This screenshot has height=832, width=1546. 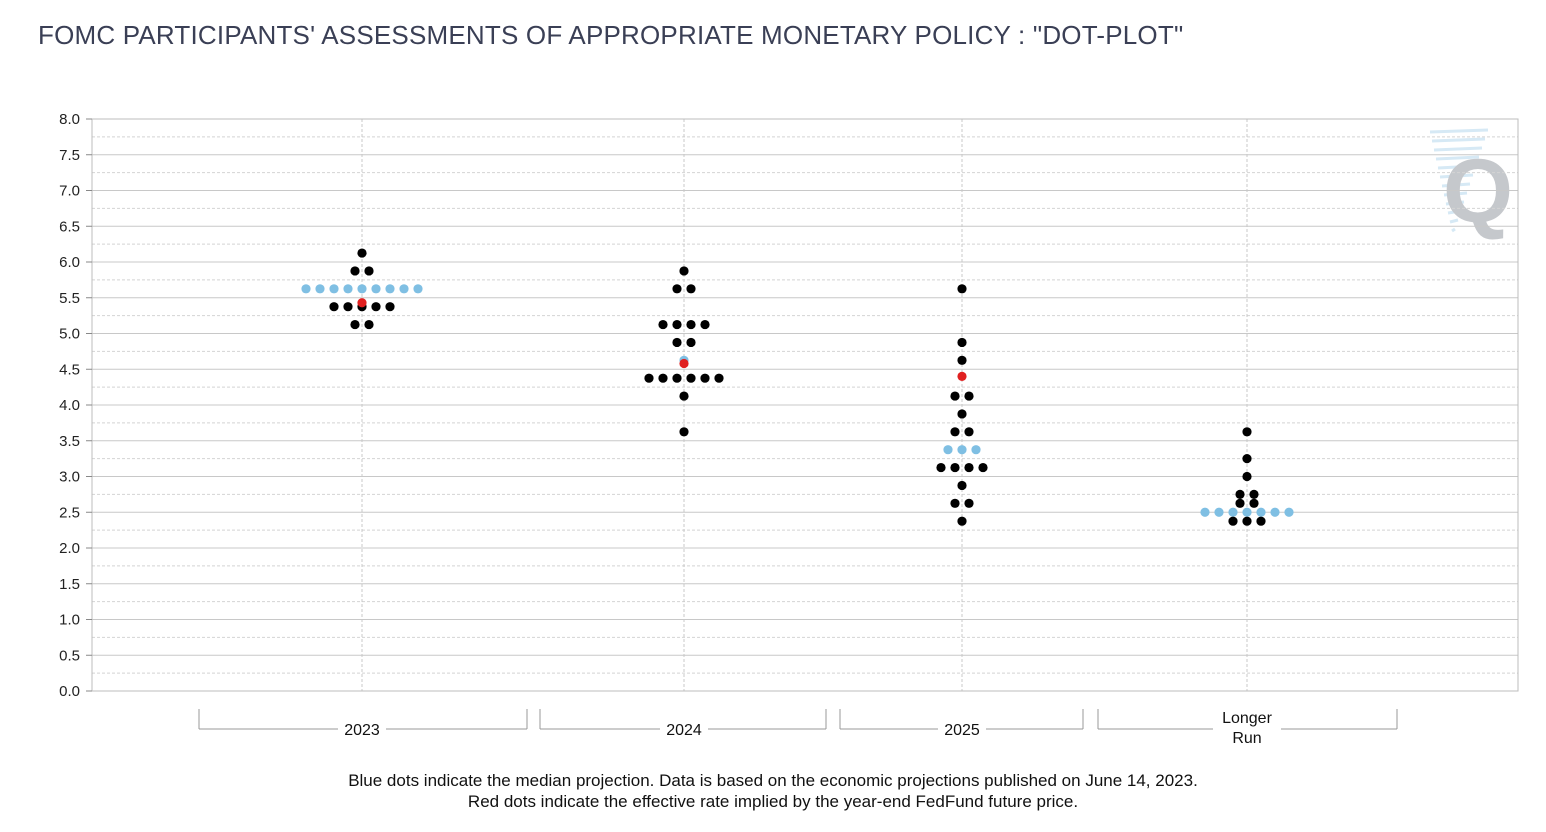 What do you see at coordinates (684, 730) in the screenshot?
I see `x-category-label: 2024` at bounding box center [684, 730].